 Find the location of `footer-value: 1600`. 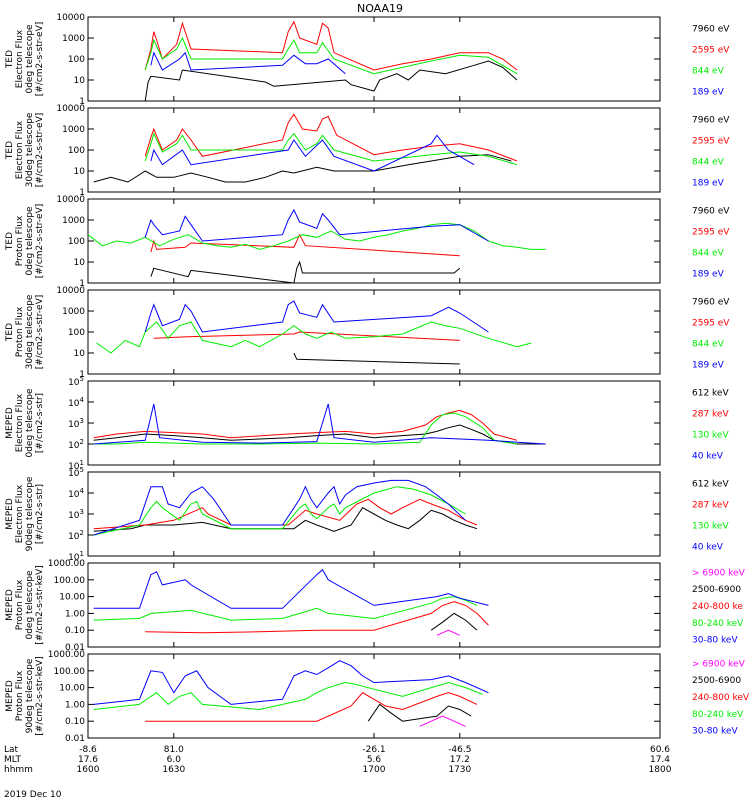

footer-value: 1600 is located at coordinates (88, 770).